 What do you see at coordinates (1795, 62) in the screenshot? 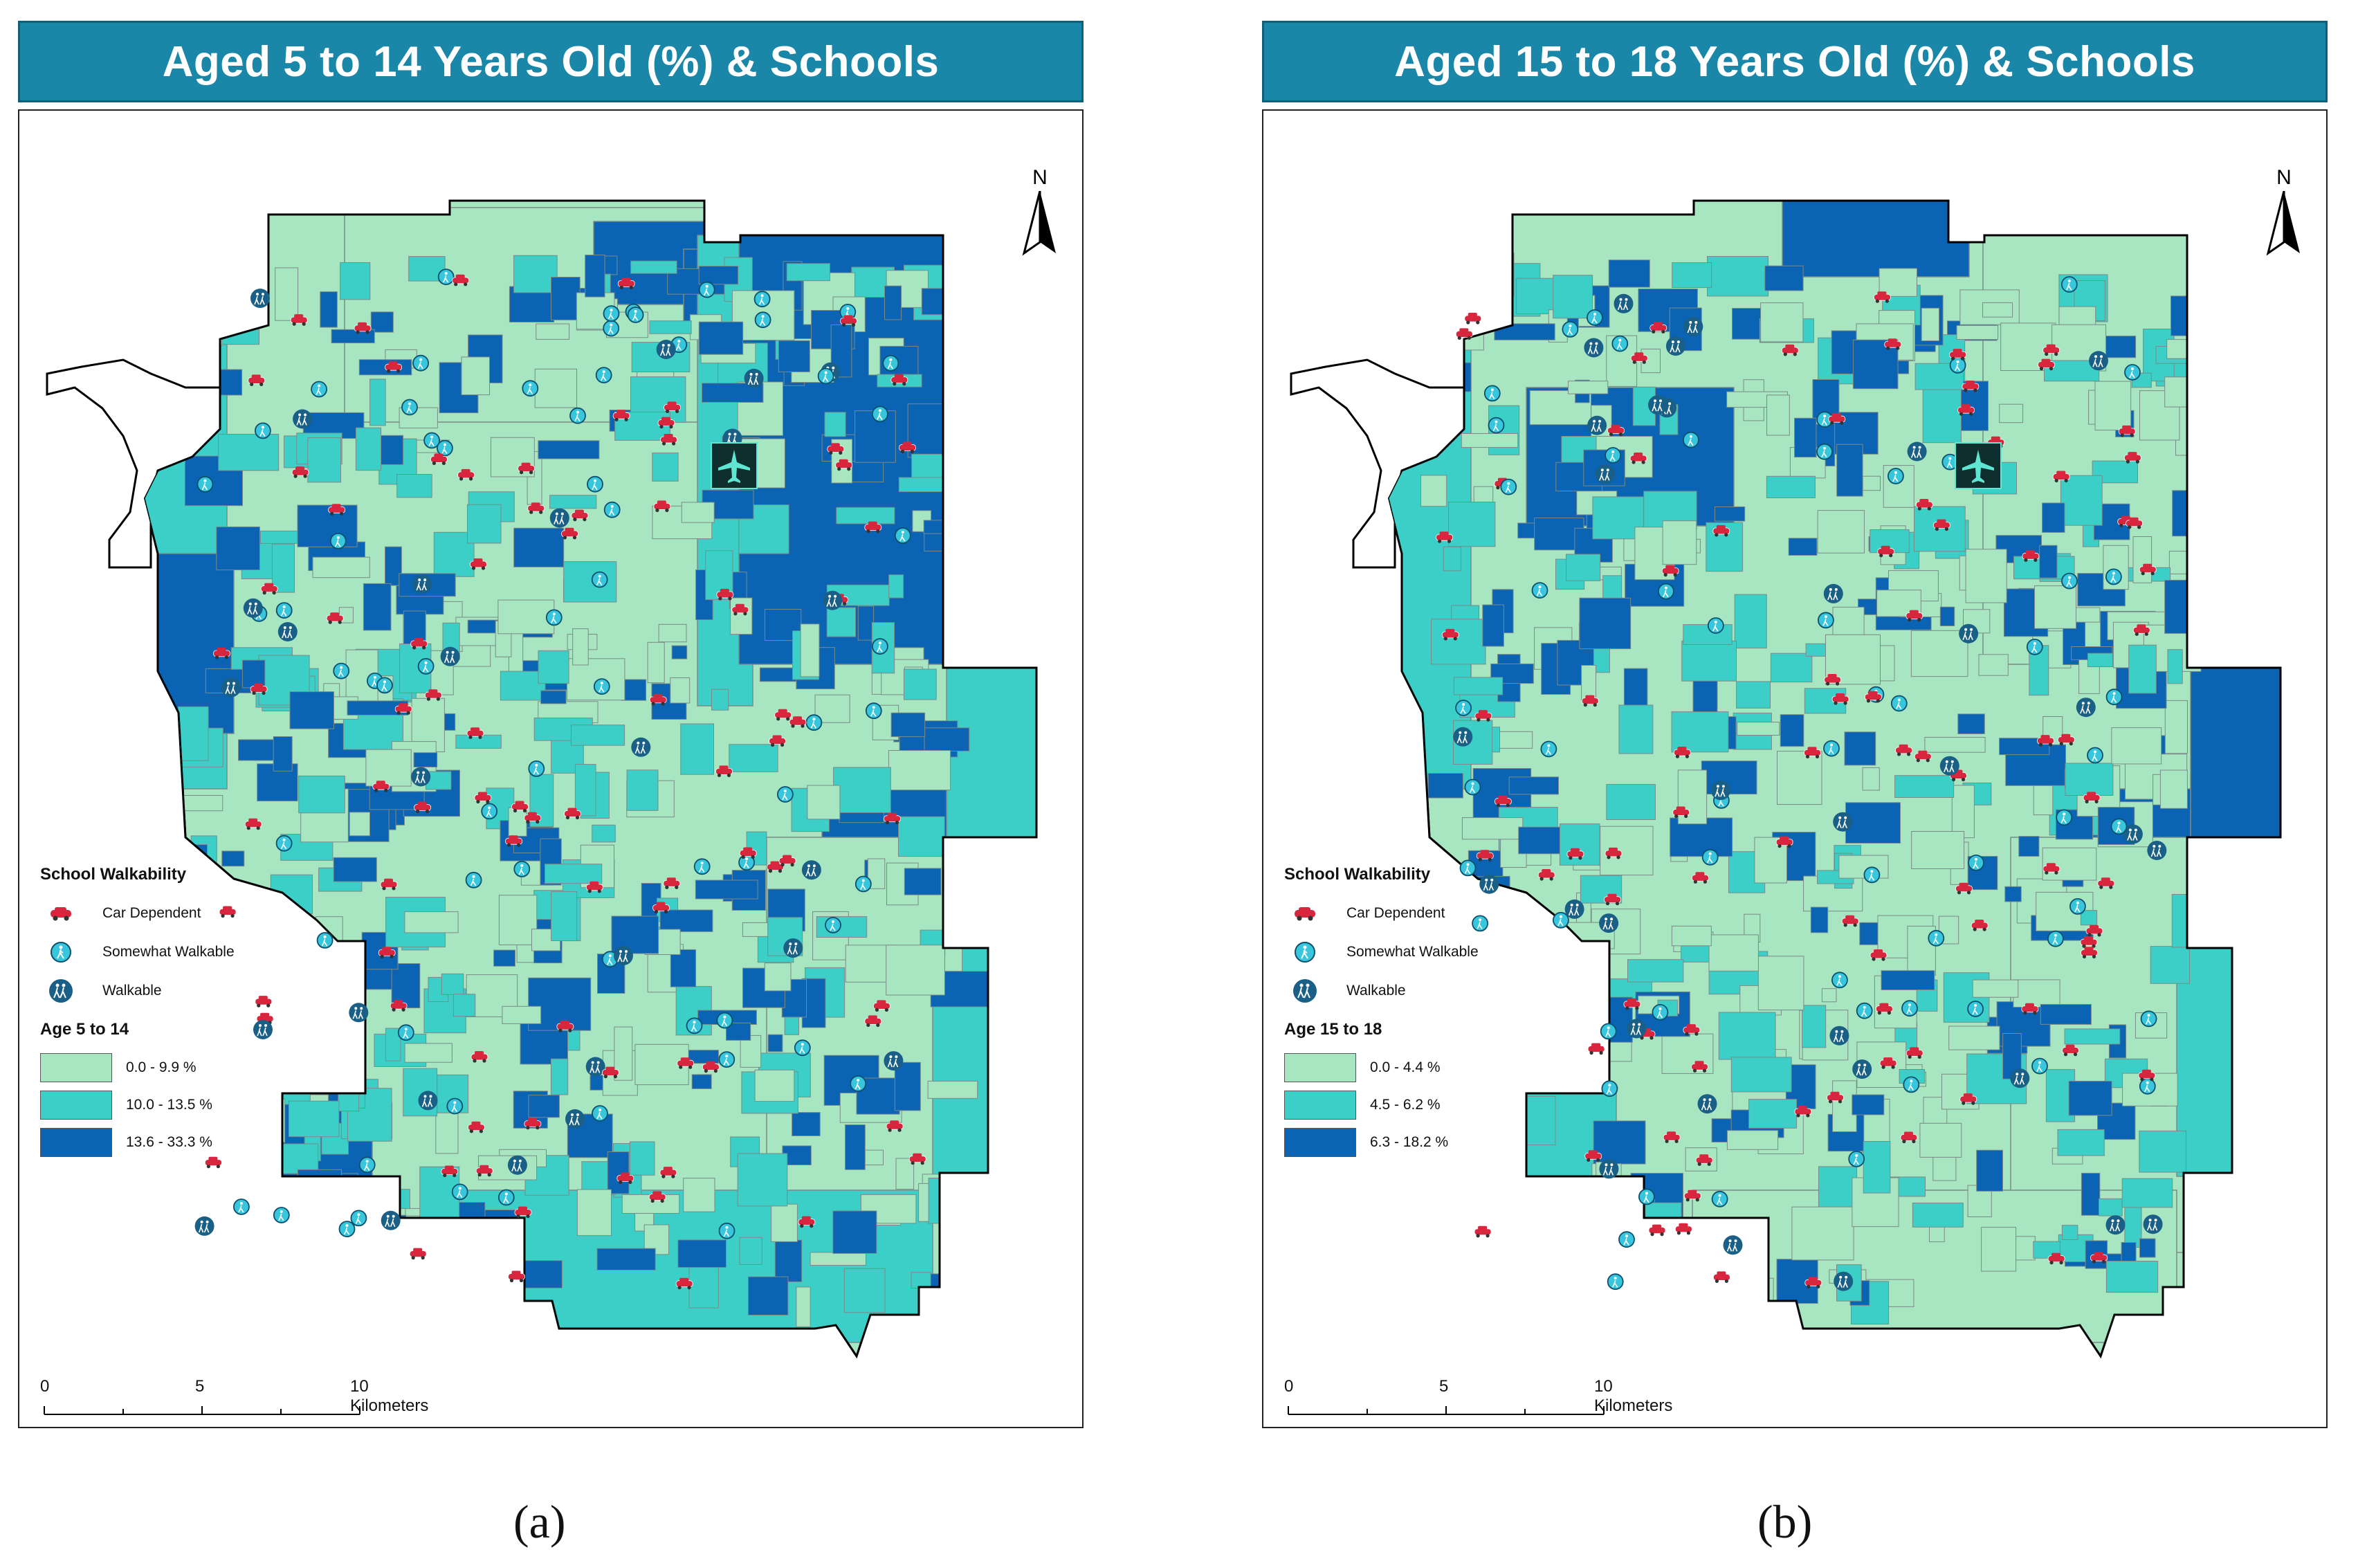
I see `map-title: Aged 15 to 18 Years Old (%) & Schools` at bounding box center [1795, 62].